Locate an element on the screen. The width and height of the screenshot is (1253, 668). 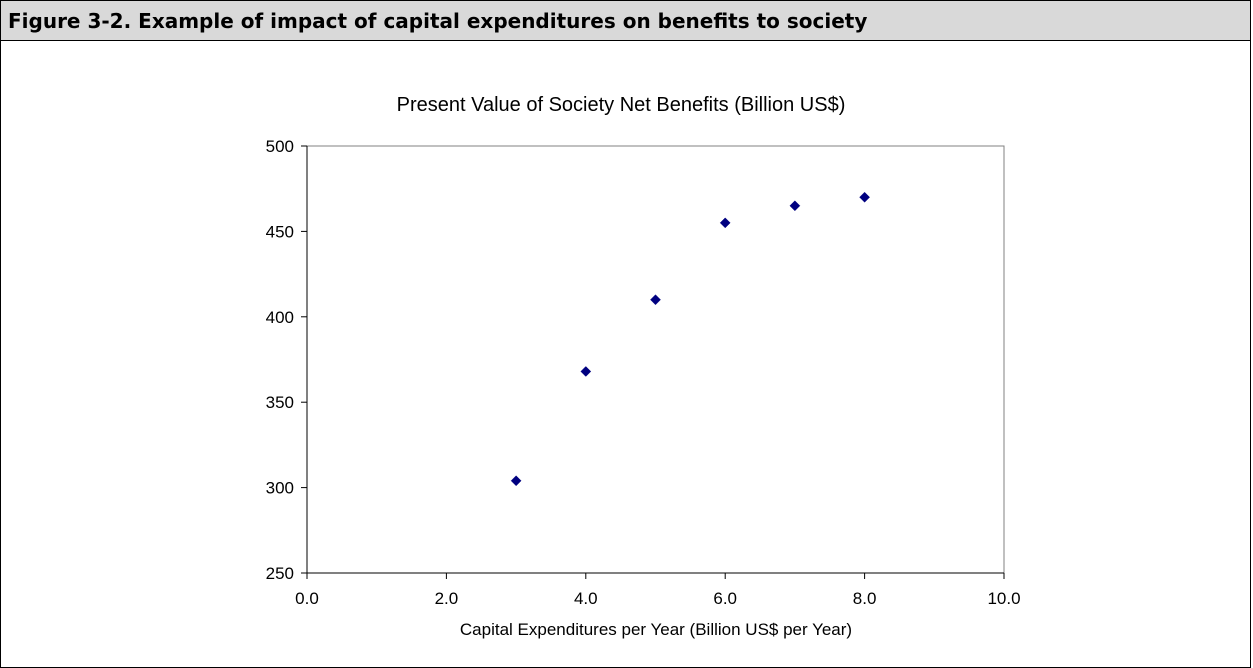
x-tick-label: 2.0 is located at coordinates (447, 598).